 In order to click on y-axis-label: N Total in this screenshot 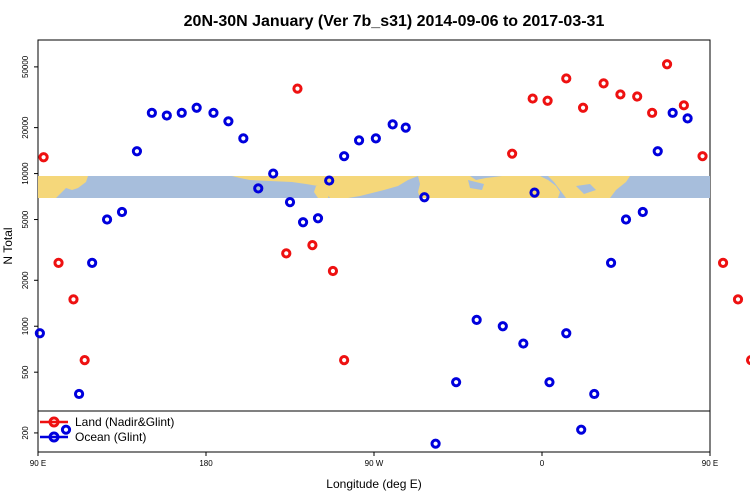, I will do `click(8, 245)`.